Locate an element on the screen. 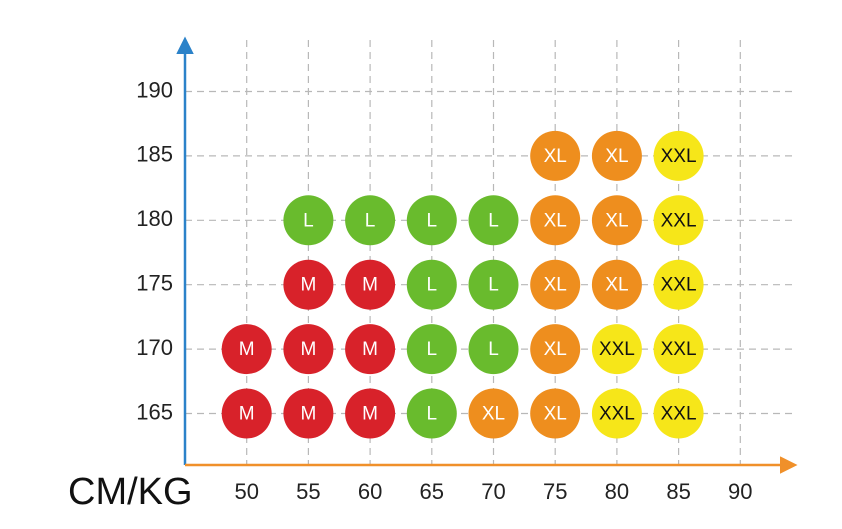  y-tick-label: 165 is located at coordinates (154, 411).